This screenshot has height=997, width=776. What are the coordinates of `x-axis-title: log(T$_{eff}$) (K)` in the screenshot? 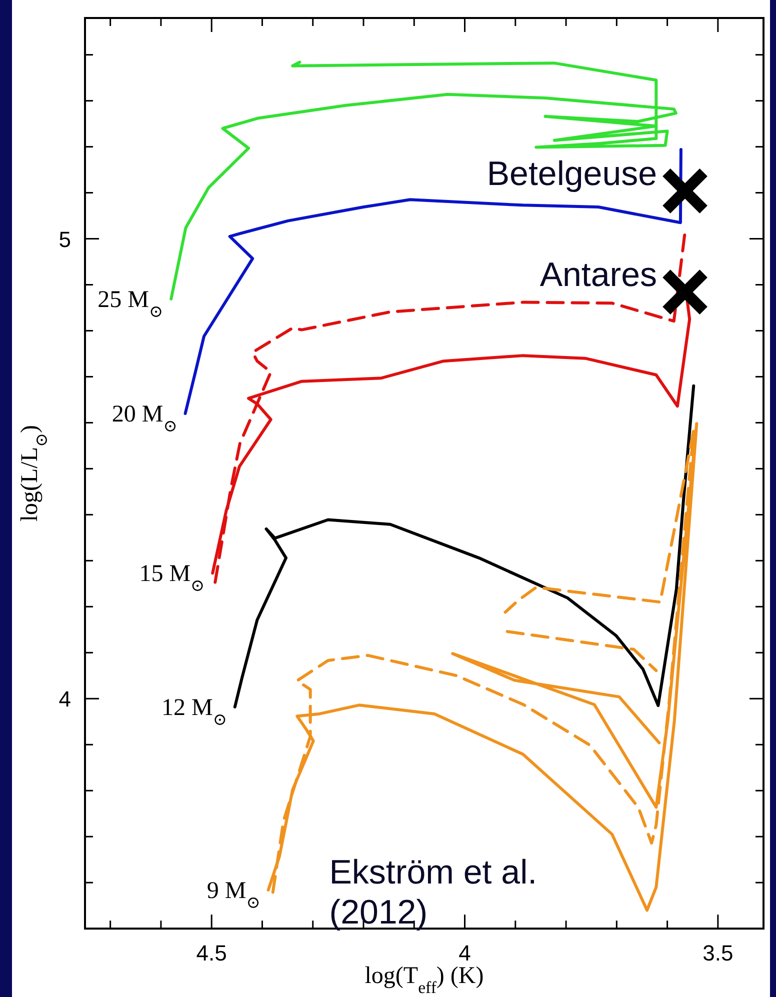 It's located at (424, 979).